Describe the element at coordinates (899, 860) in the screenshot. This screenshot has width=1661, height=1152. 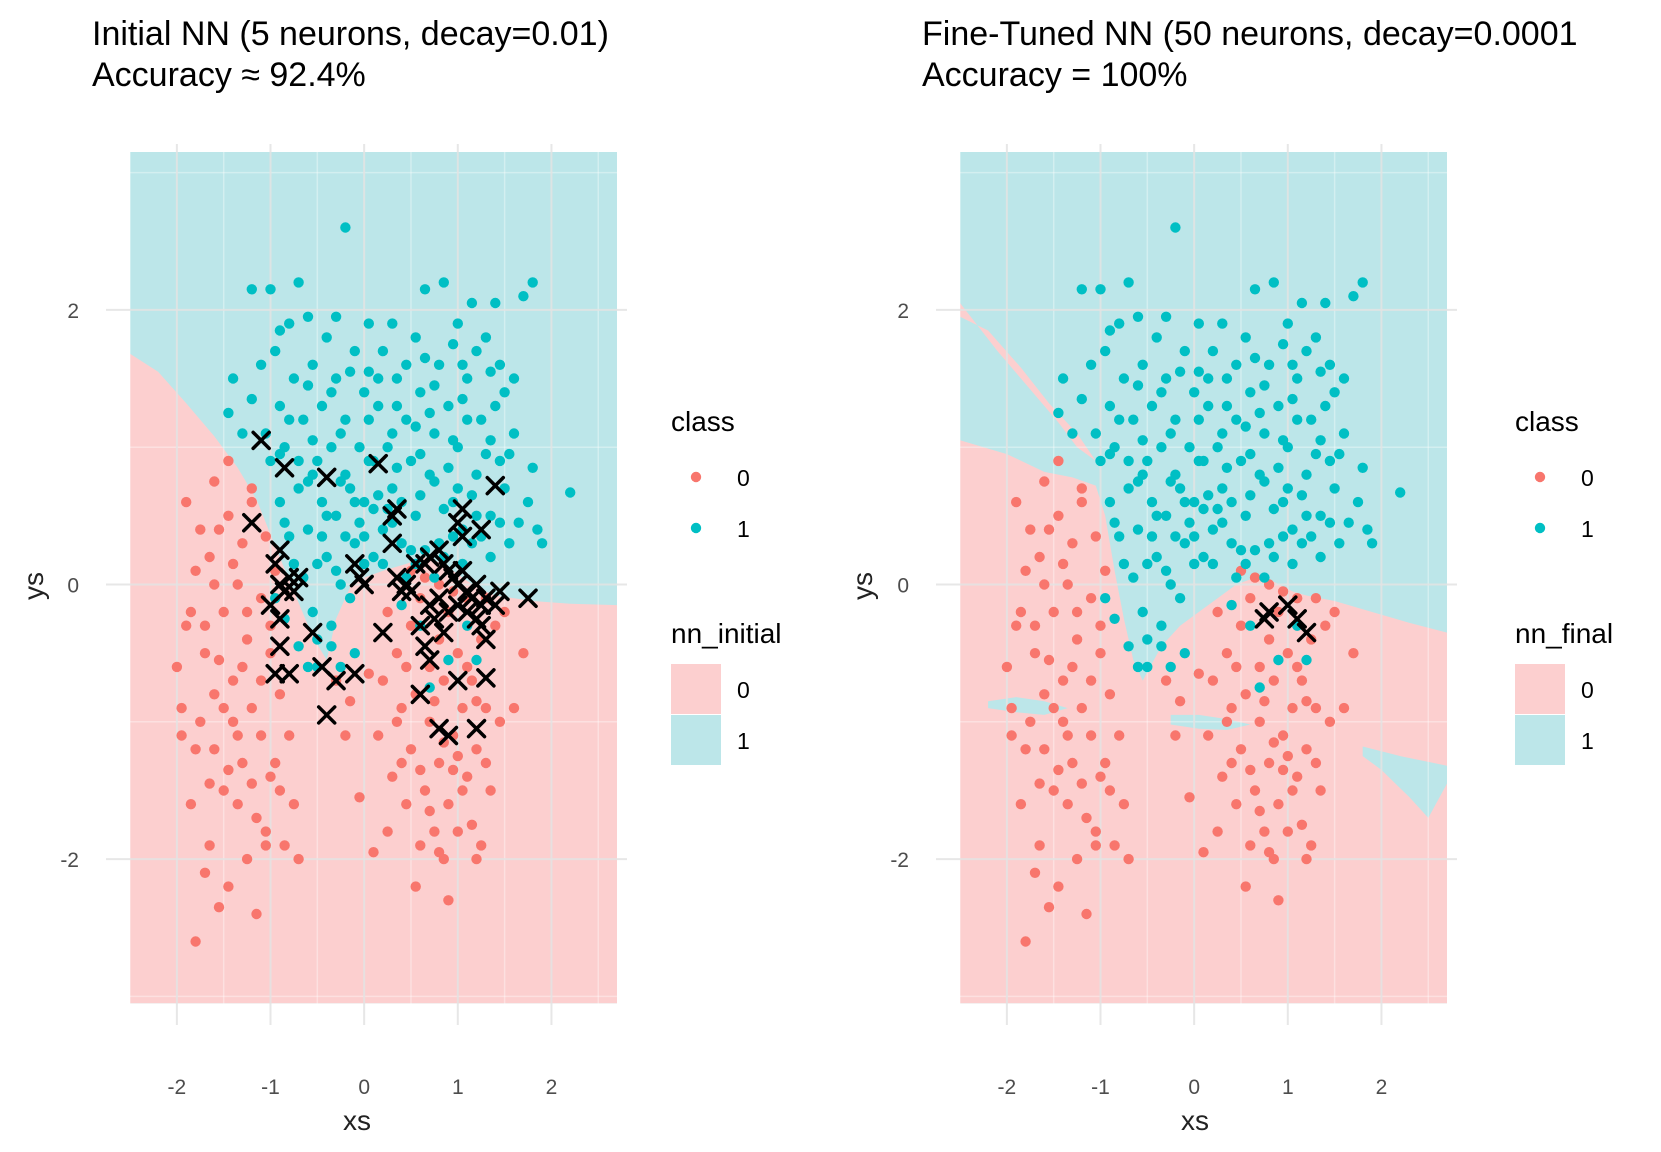
I see `y-tick-label: -2` at that location.